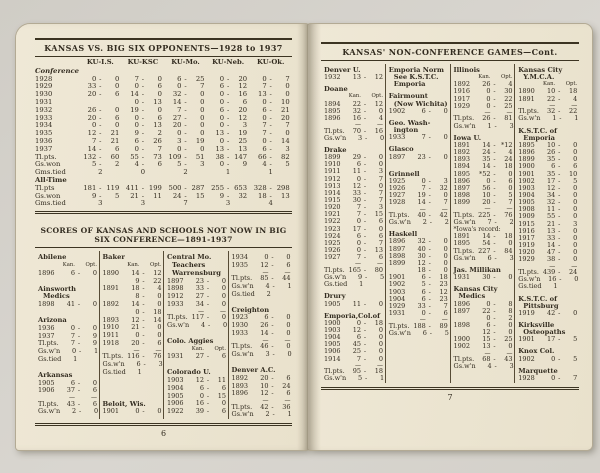  What do you see at coordinates (418, 270) in the screenshot?
I see `score-row: 18- 0` at bounding box center [418, 270].